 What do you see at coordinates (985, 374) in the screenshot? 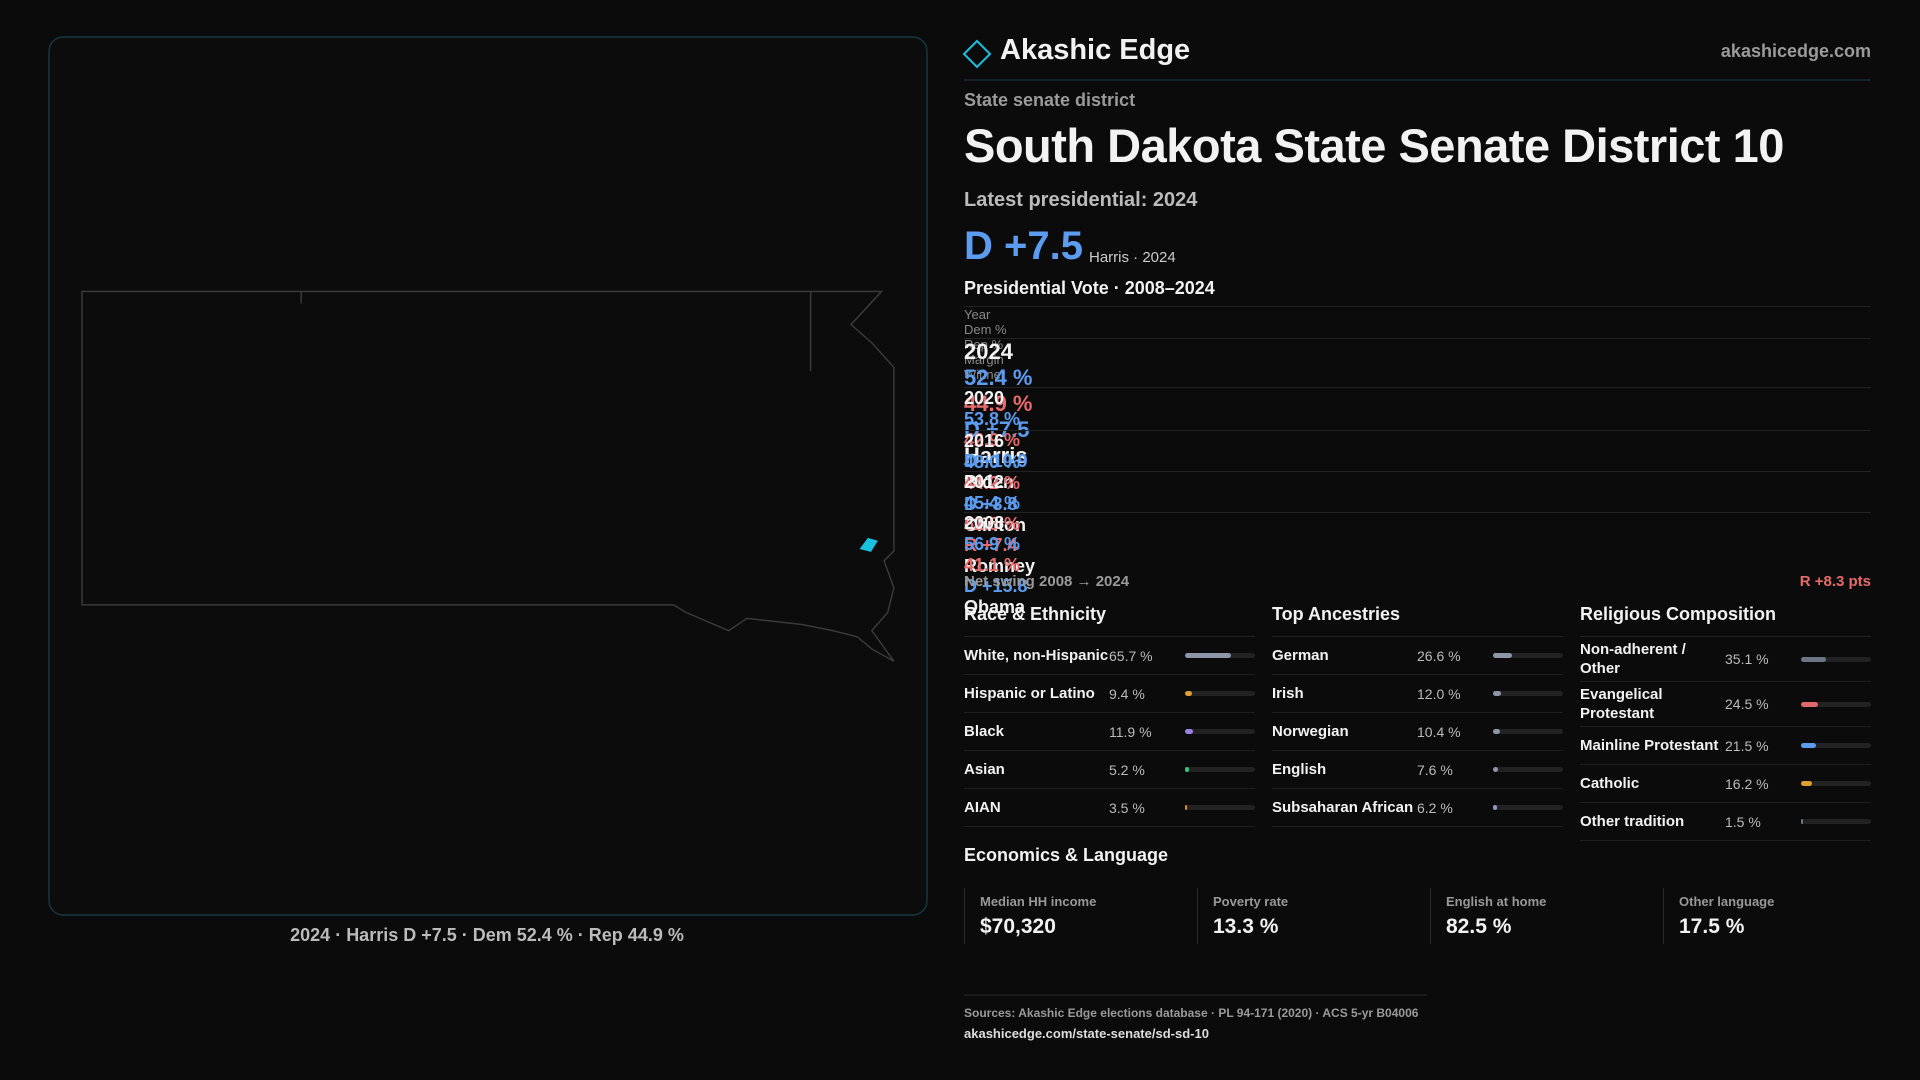
I see `column-header: Winner` at bounding box center [985, 374].